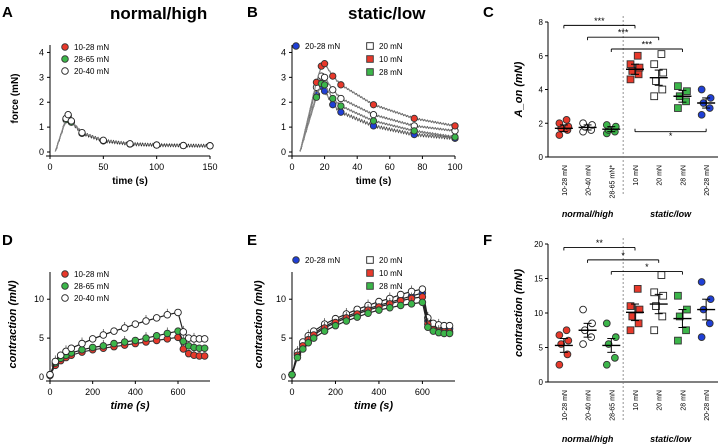 This screenshot has width=720, height=445. I want to click on y-axis-label: force (mN), so click(15, 98).